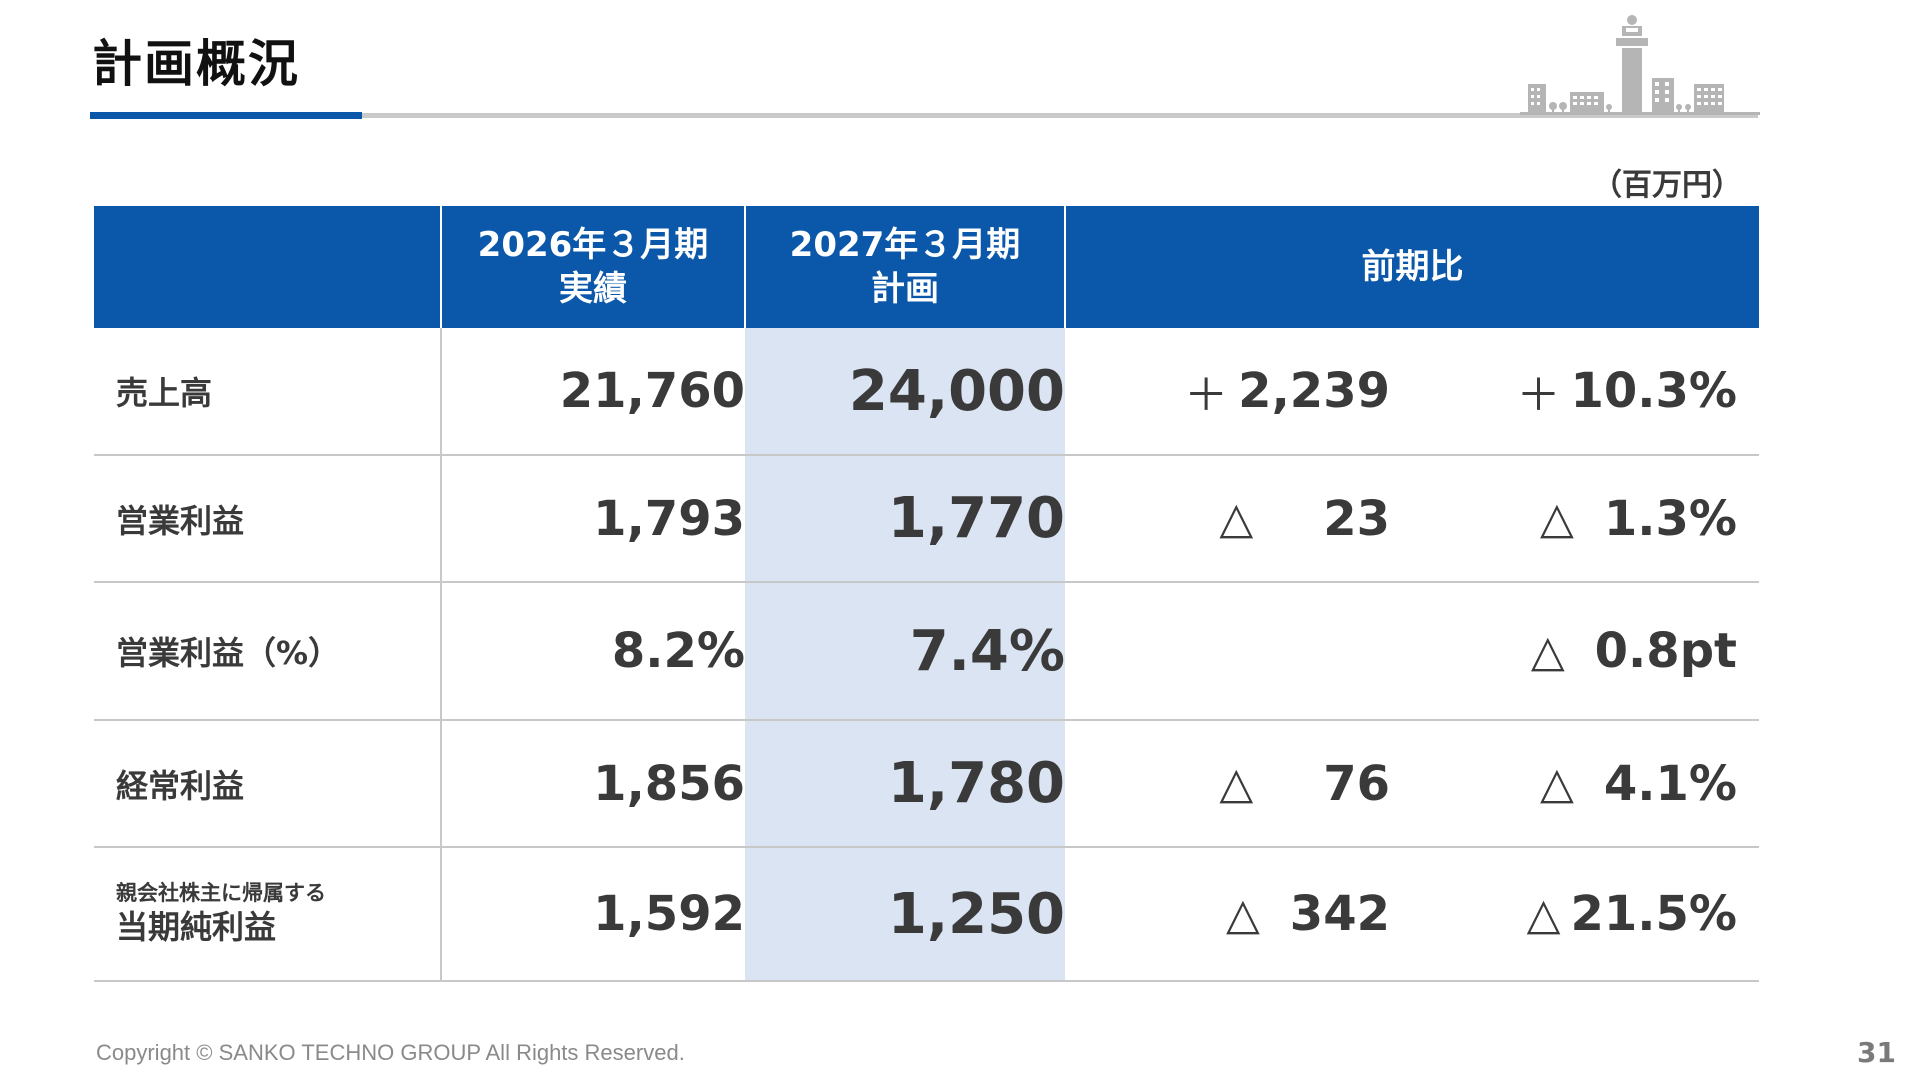  I want to click on city-skyline-icon, so click(1640, 65).